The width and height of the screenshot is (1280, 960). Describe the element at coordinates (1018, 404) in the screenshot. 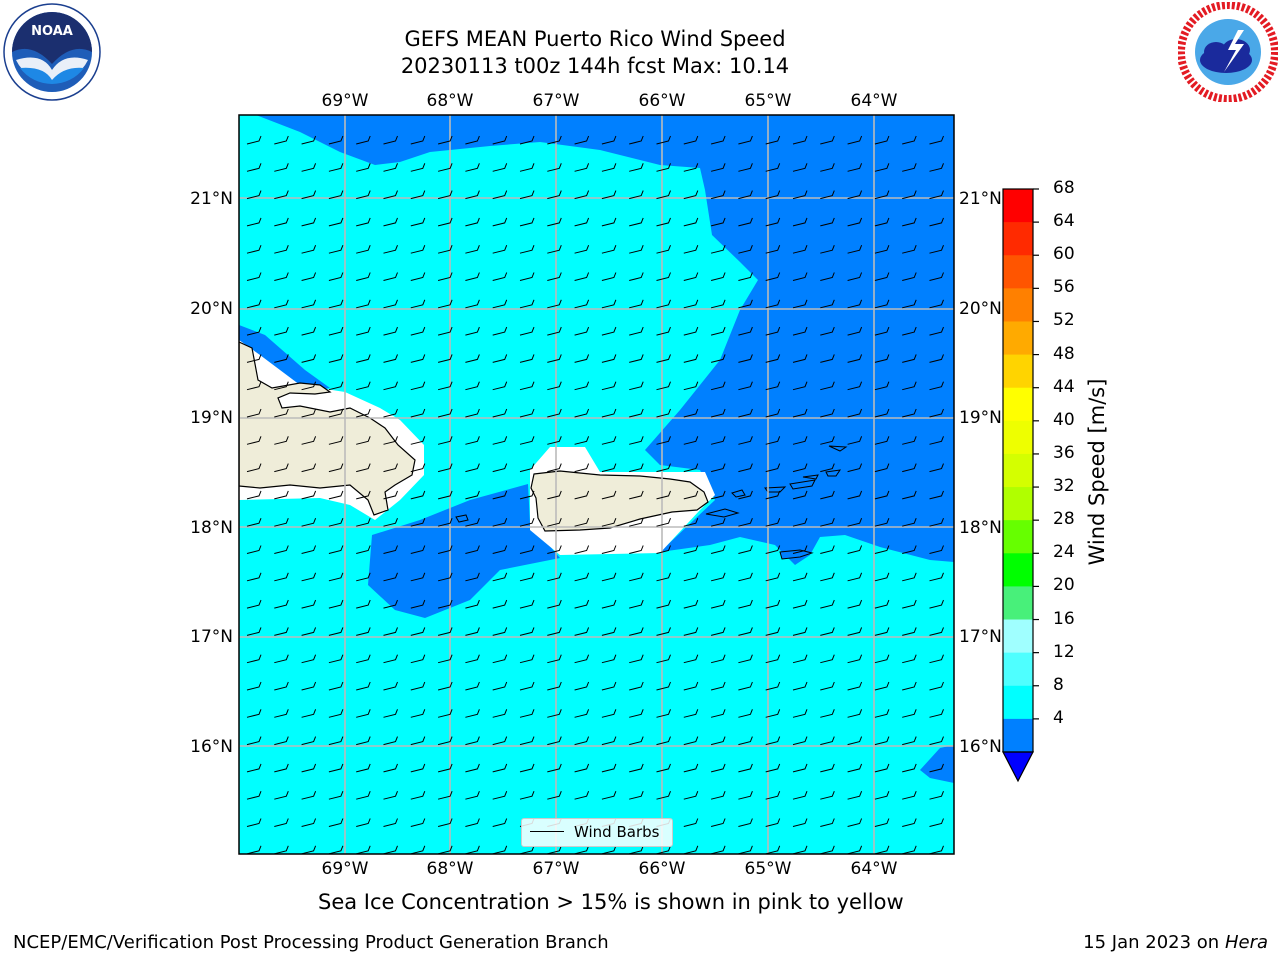

I see `colorbar-band` at that location.